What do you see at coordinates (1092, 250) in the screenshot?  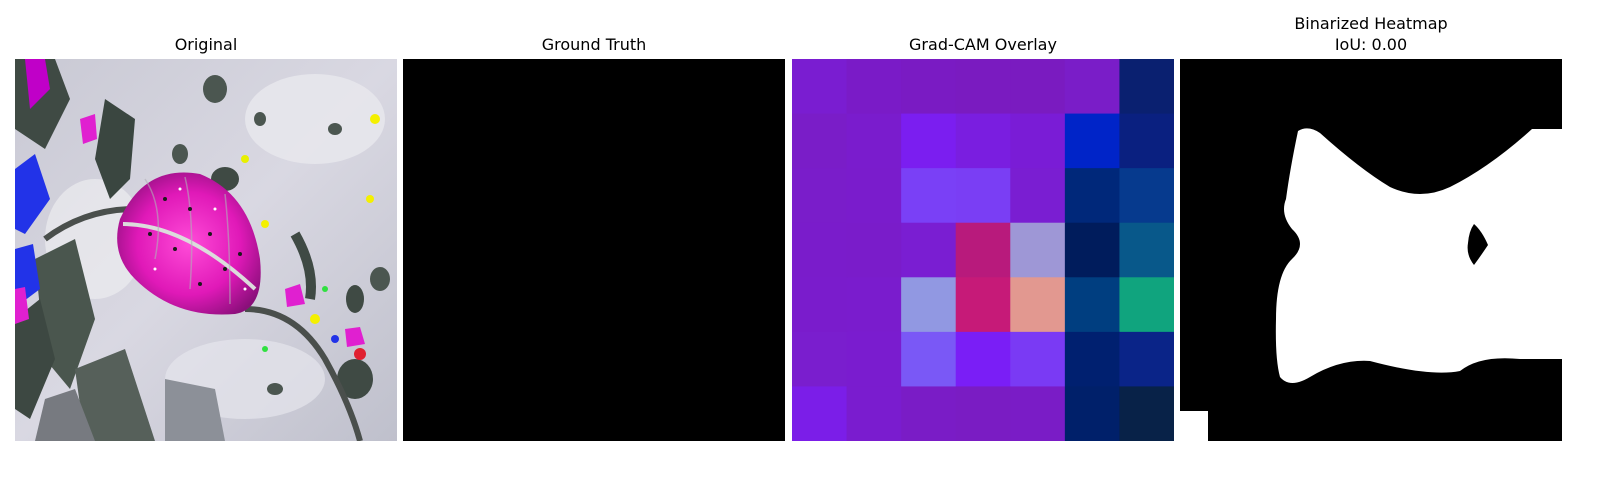 I see `heatmap-cell-r3-c5` at bounding box center [1092, 250].